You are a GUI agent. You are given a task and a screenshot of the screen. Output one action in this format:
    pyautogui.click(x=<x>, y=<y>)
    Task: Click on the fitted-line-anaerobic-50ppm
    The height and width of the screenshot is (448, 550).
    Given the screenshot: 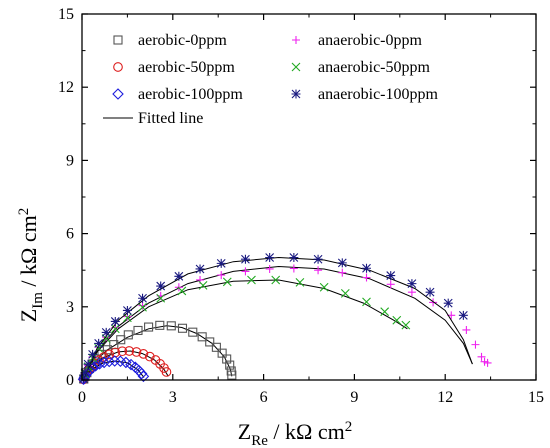 What is the action you would take?
    pyautogui.click(x=245, y=329)
    